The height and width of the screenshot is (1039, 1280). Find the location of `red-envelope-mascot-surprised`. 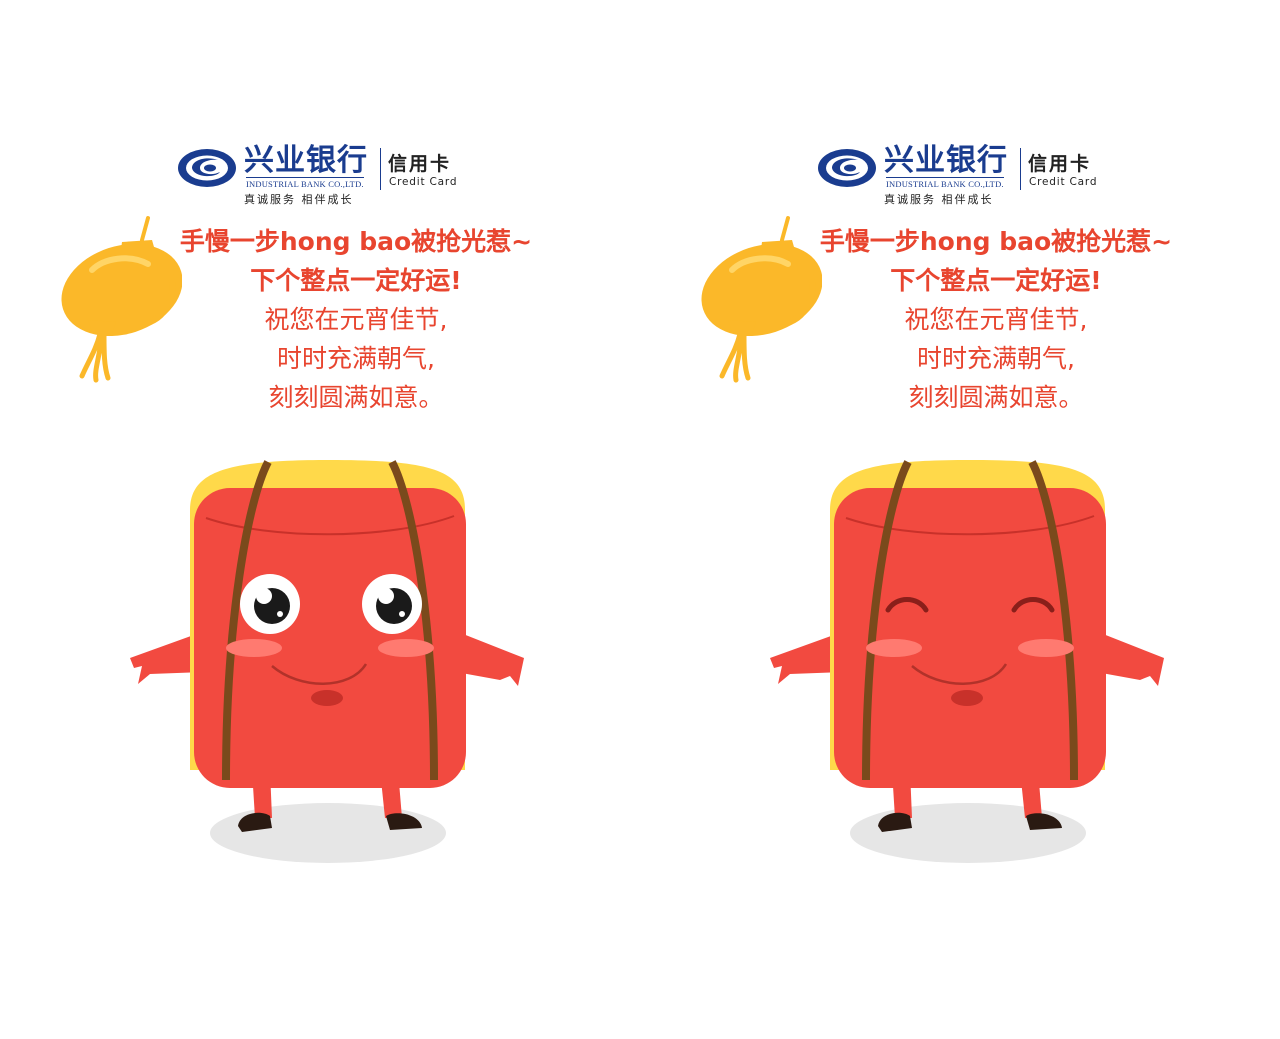

red-envelope-mascot-surprised is located at coordinates (327, 661).